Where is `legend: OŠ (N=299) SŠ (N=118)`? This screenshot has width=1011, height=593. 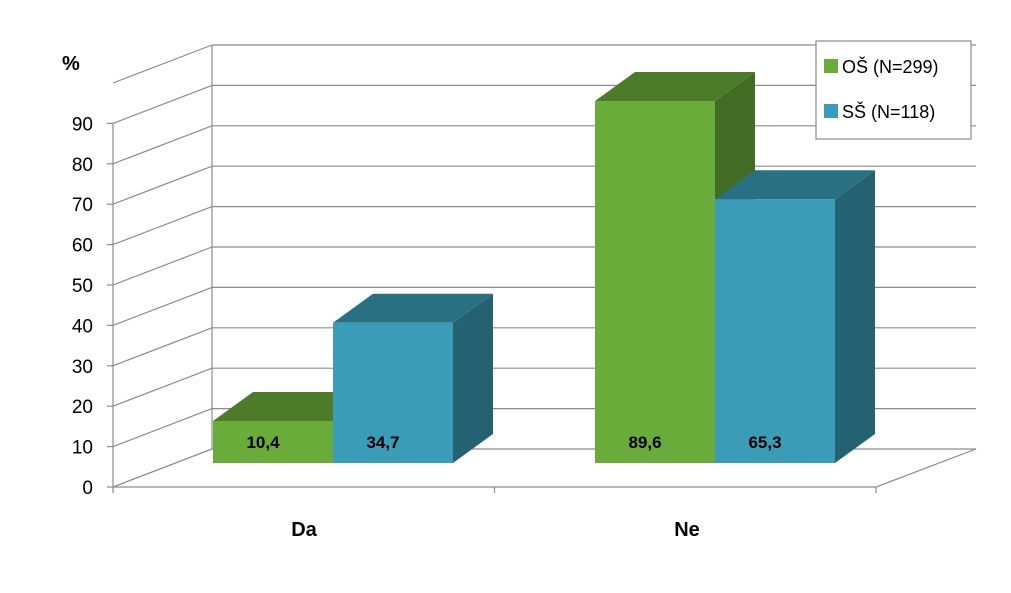 legend: OŠ (N=299) SŠ (N=118) is located at coordinates (893, 90).